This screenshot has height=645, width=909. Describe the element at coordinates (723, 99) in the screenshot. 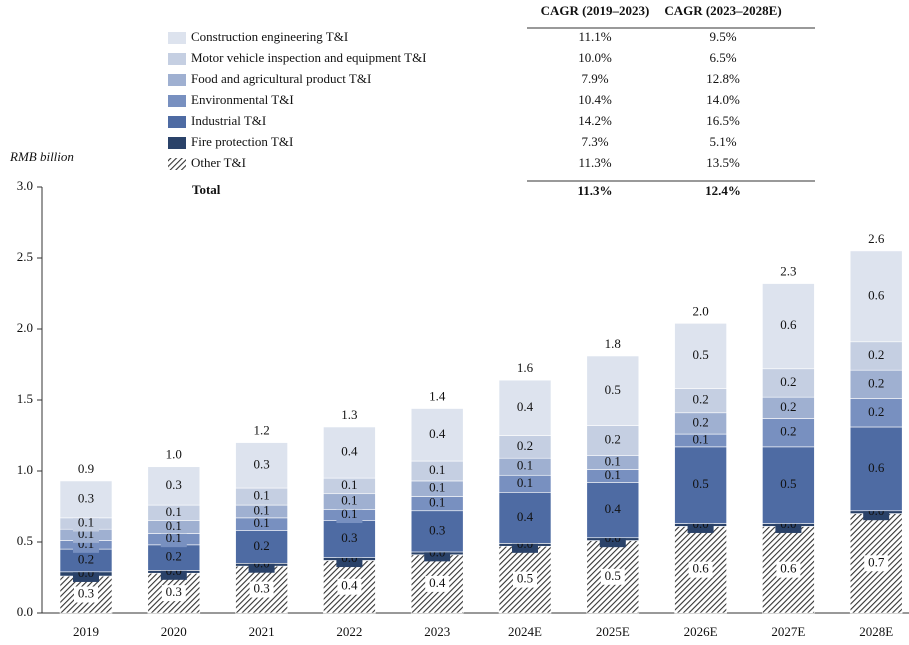

I see `table-cell: 14.0%` at that location.